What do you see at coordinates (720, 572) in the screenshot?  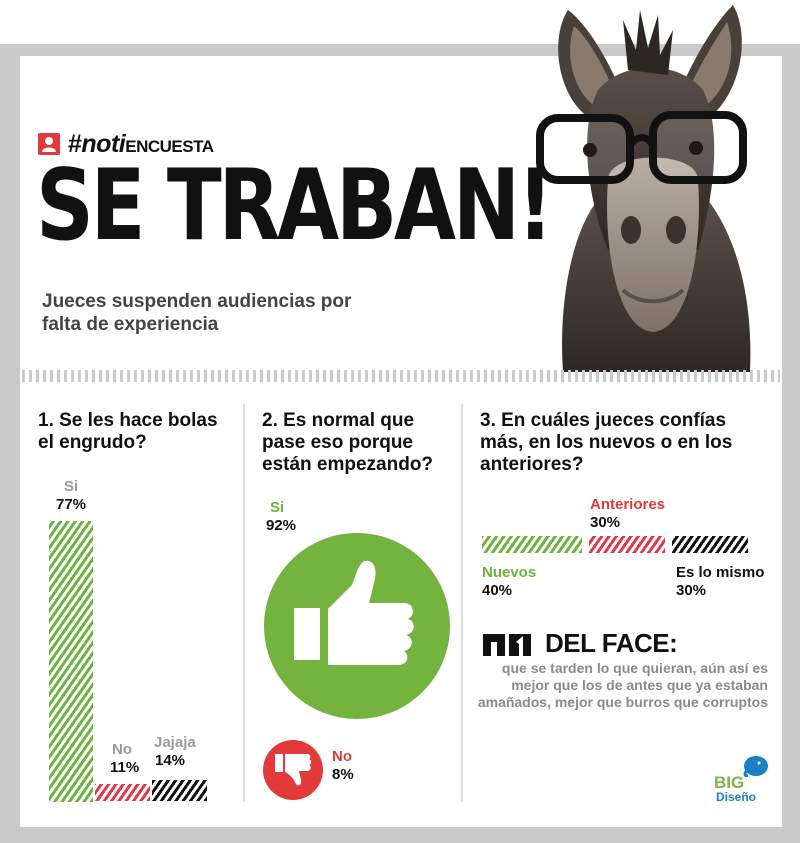 I see `q3-answer-es-lo-mismo-label: Es lo mismo` at bounding box center [720, 572].